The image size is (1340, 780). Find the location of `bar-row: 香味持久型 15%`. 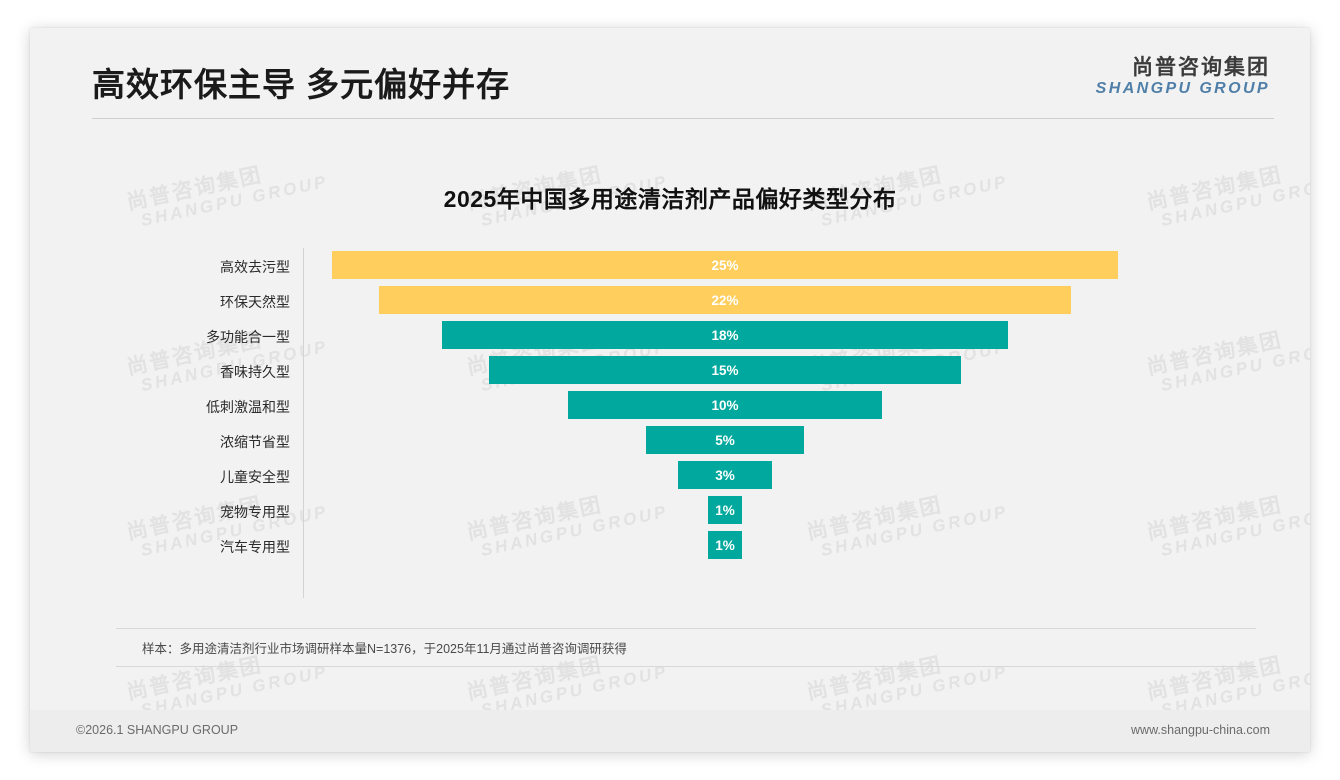

bar-row: 香味持久型 15% is located at coordinates (670, 370).